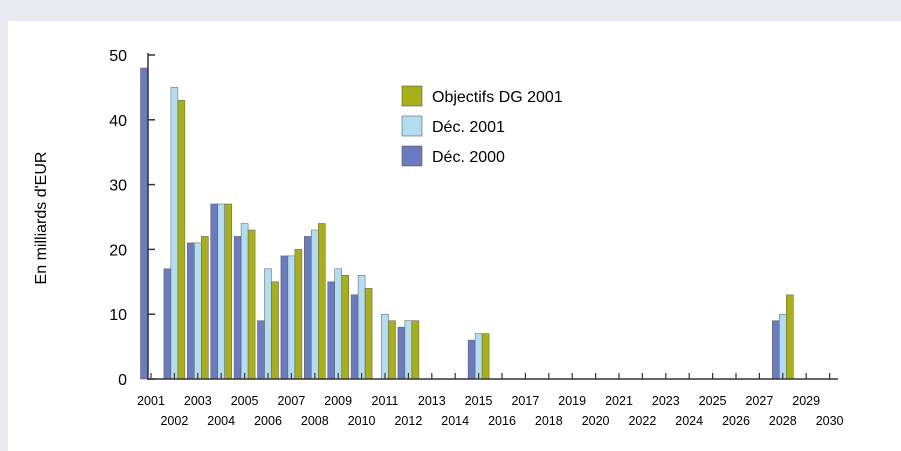 The height and width of the screenshot is (451, 901). What do you see at coordinates (525, 401) in the screenshot?
I see `x-tick-label-2017: 2017` at bounding box center [525, 401].